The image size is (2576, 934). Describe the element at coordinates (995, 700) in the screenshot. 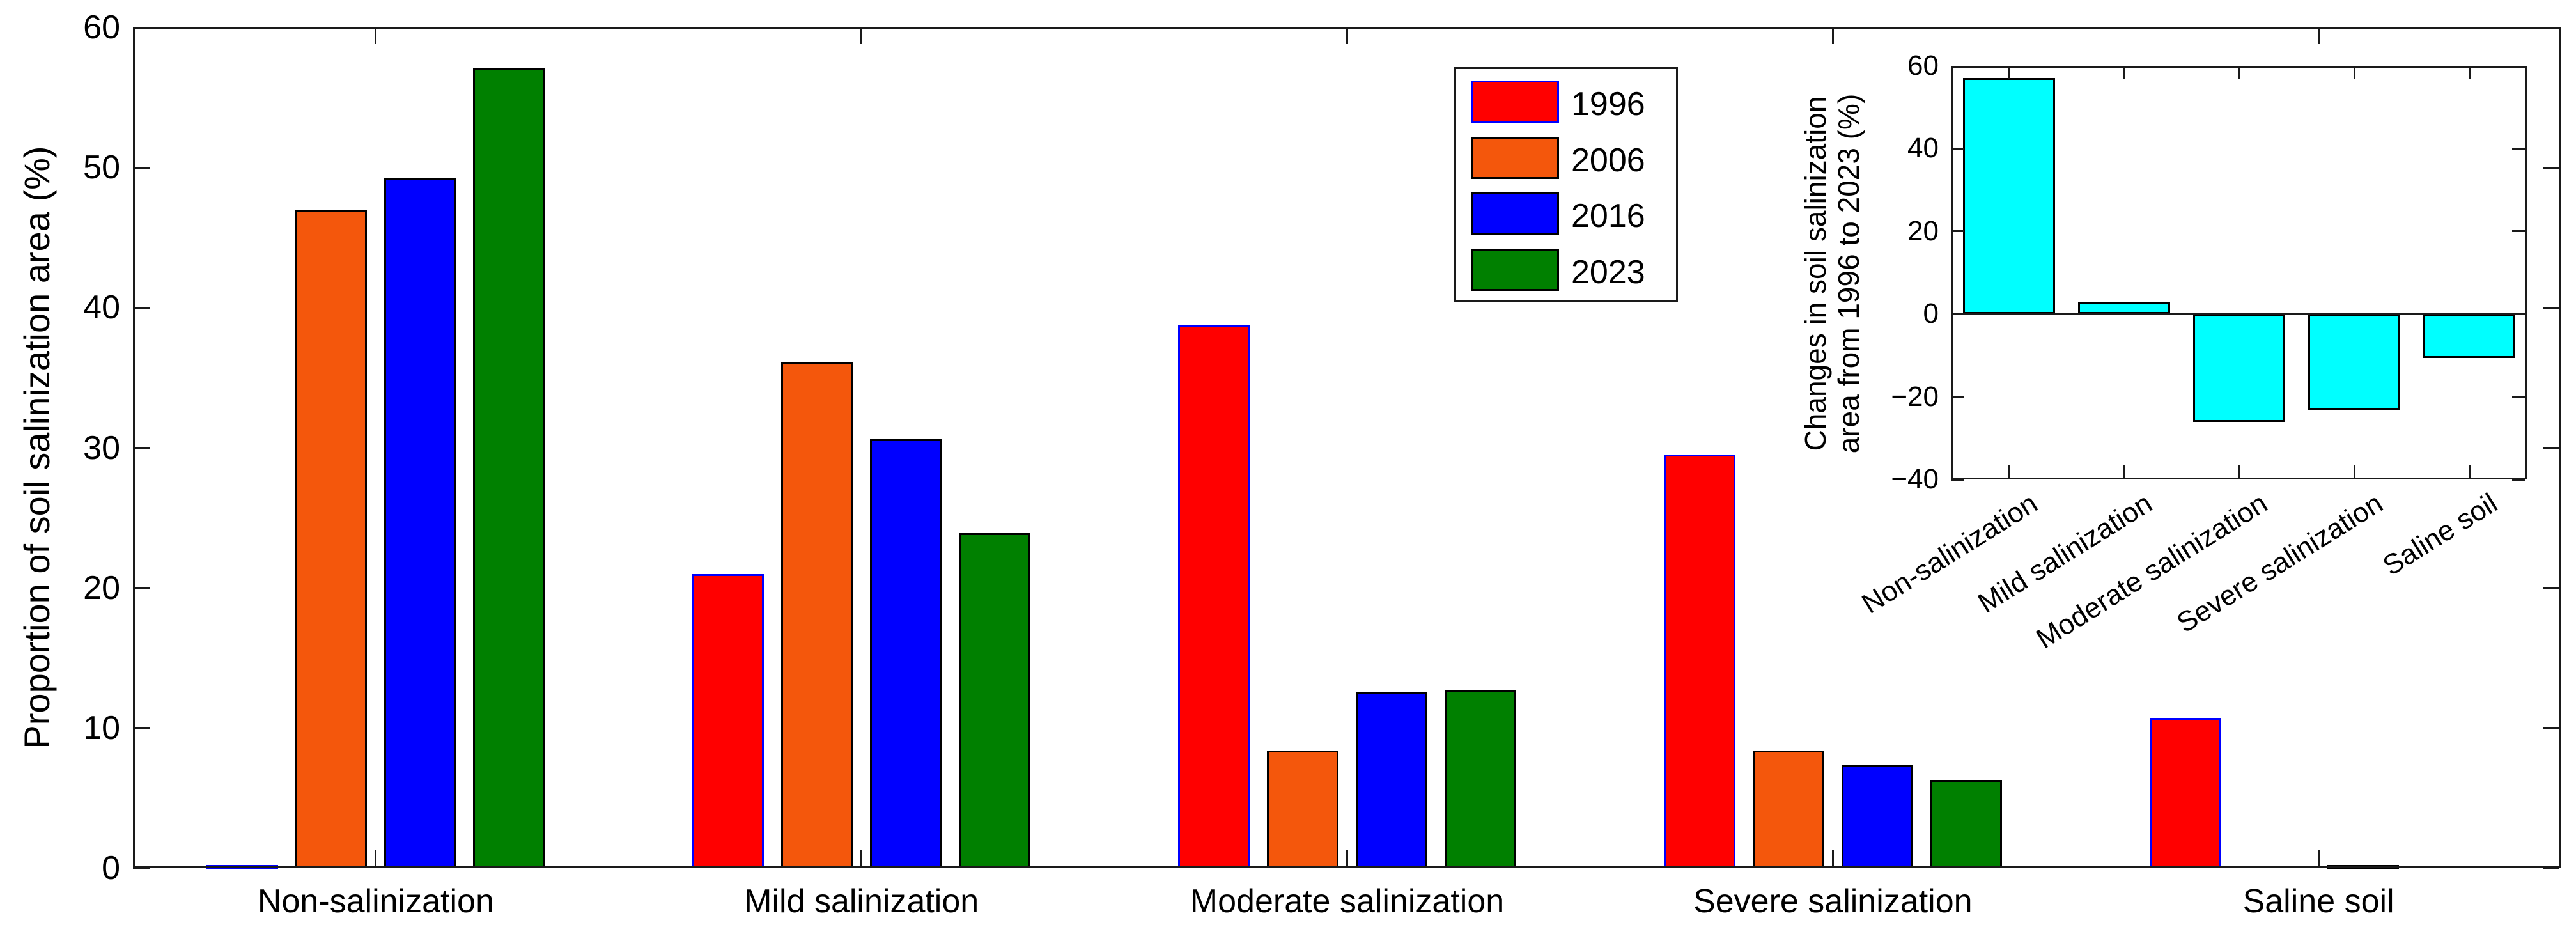

I see `bar-2023-mild-salinization` at that location.